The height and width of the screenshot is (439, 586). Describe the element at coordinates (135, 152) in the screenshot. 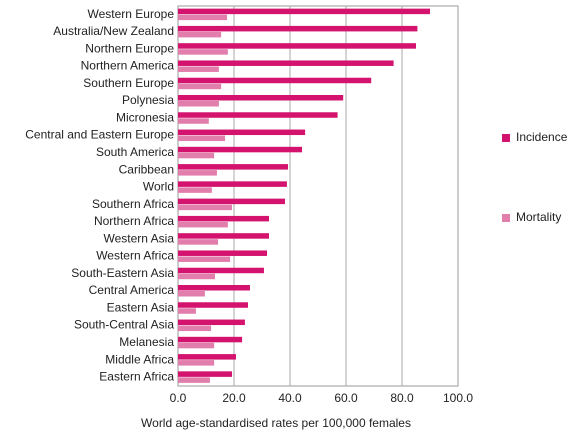

I see `y-tick-label: South America` at that location.